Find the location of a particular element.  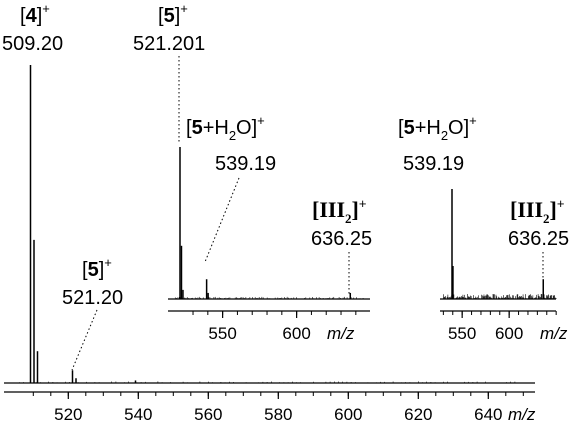

inset1-ticks: 550 600 is located at coordinates (274, 327).